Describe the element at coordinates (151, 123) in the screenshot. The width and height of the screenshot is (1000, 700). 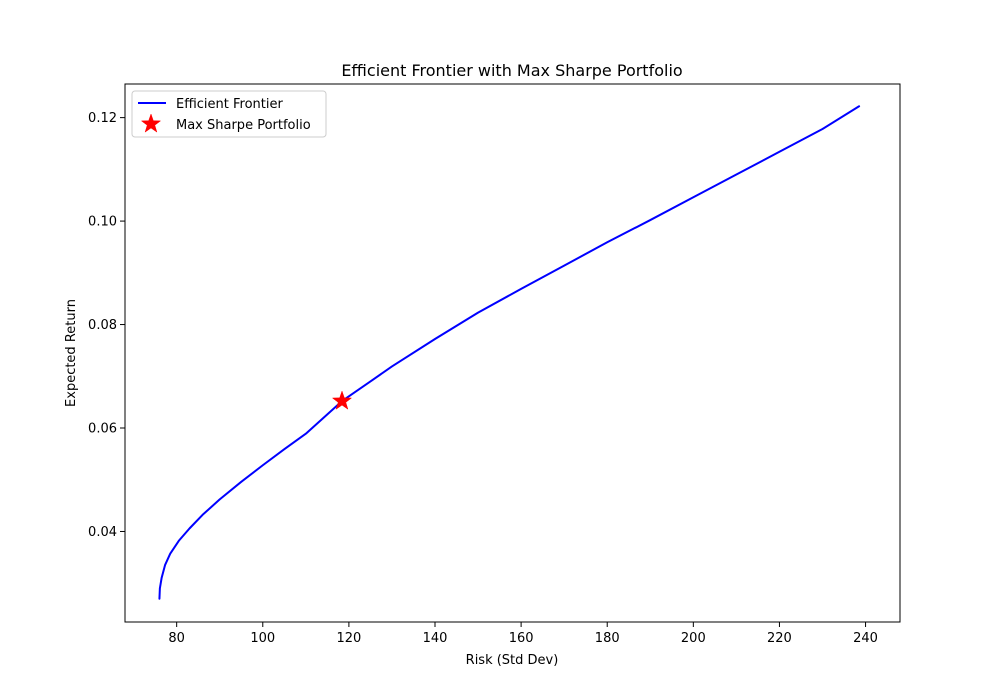
I see `legend-swatch-max-sharpe-star` at that location.